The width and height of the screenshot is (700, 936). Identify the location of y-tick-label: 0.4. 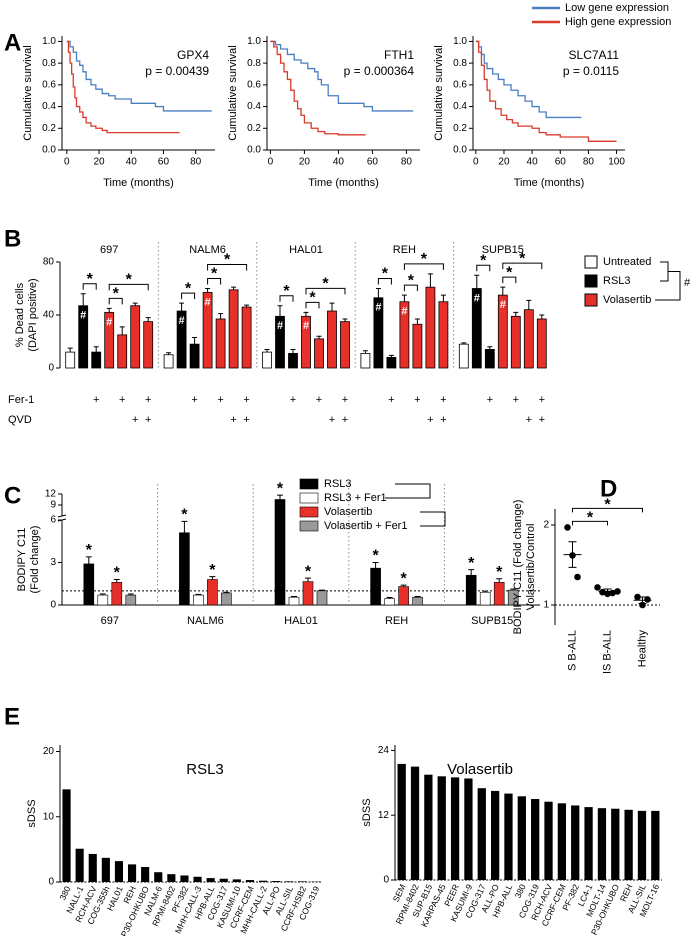
(49, 106).